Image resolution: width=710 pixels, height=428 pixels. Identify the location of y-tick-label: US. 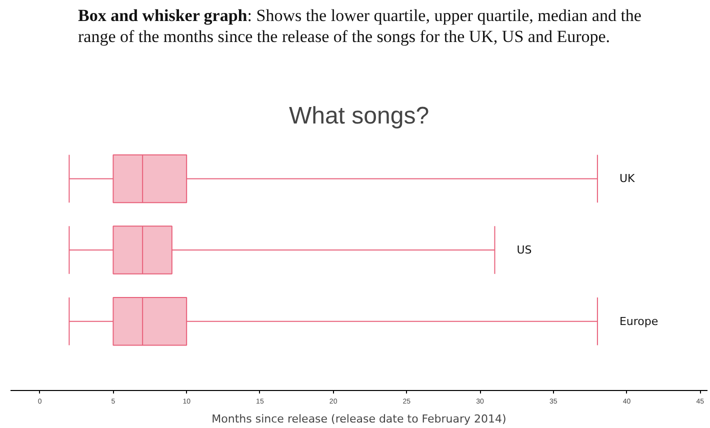
(524, 250).